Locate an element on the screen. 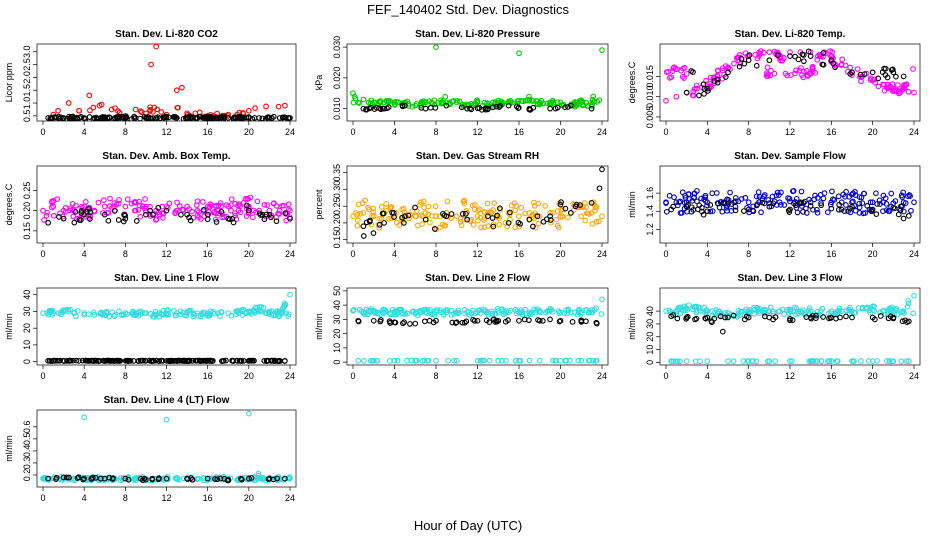 This screenshot has width=936, height=540. panel-title: Stan. Dev. Line 1 Flow is located at coordinates (166, 278).